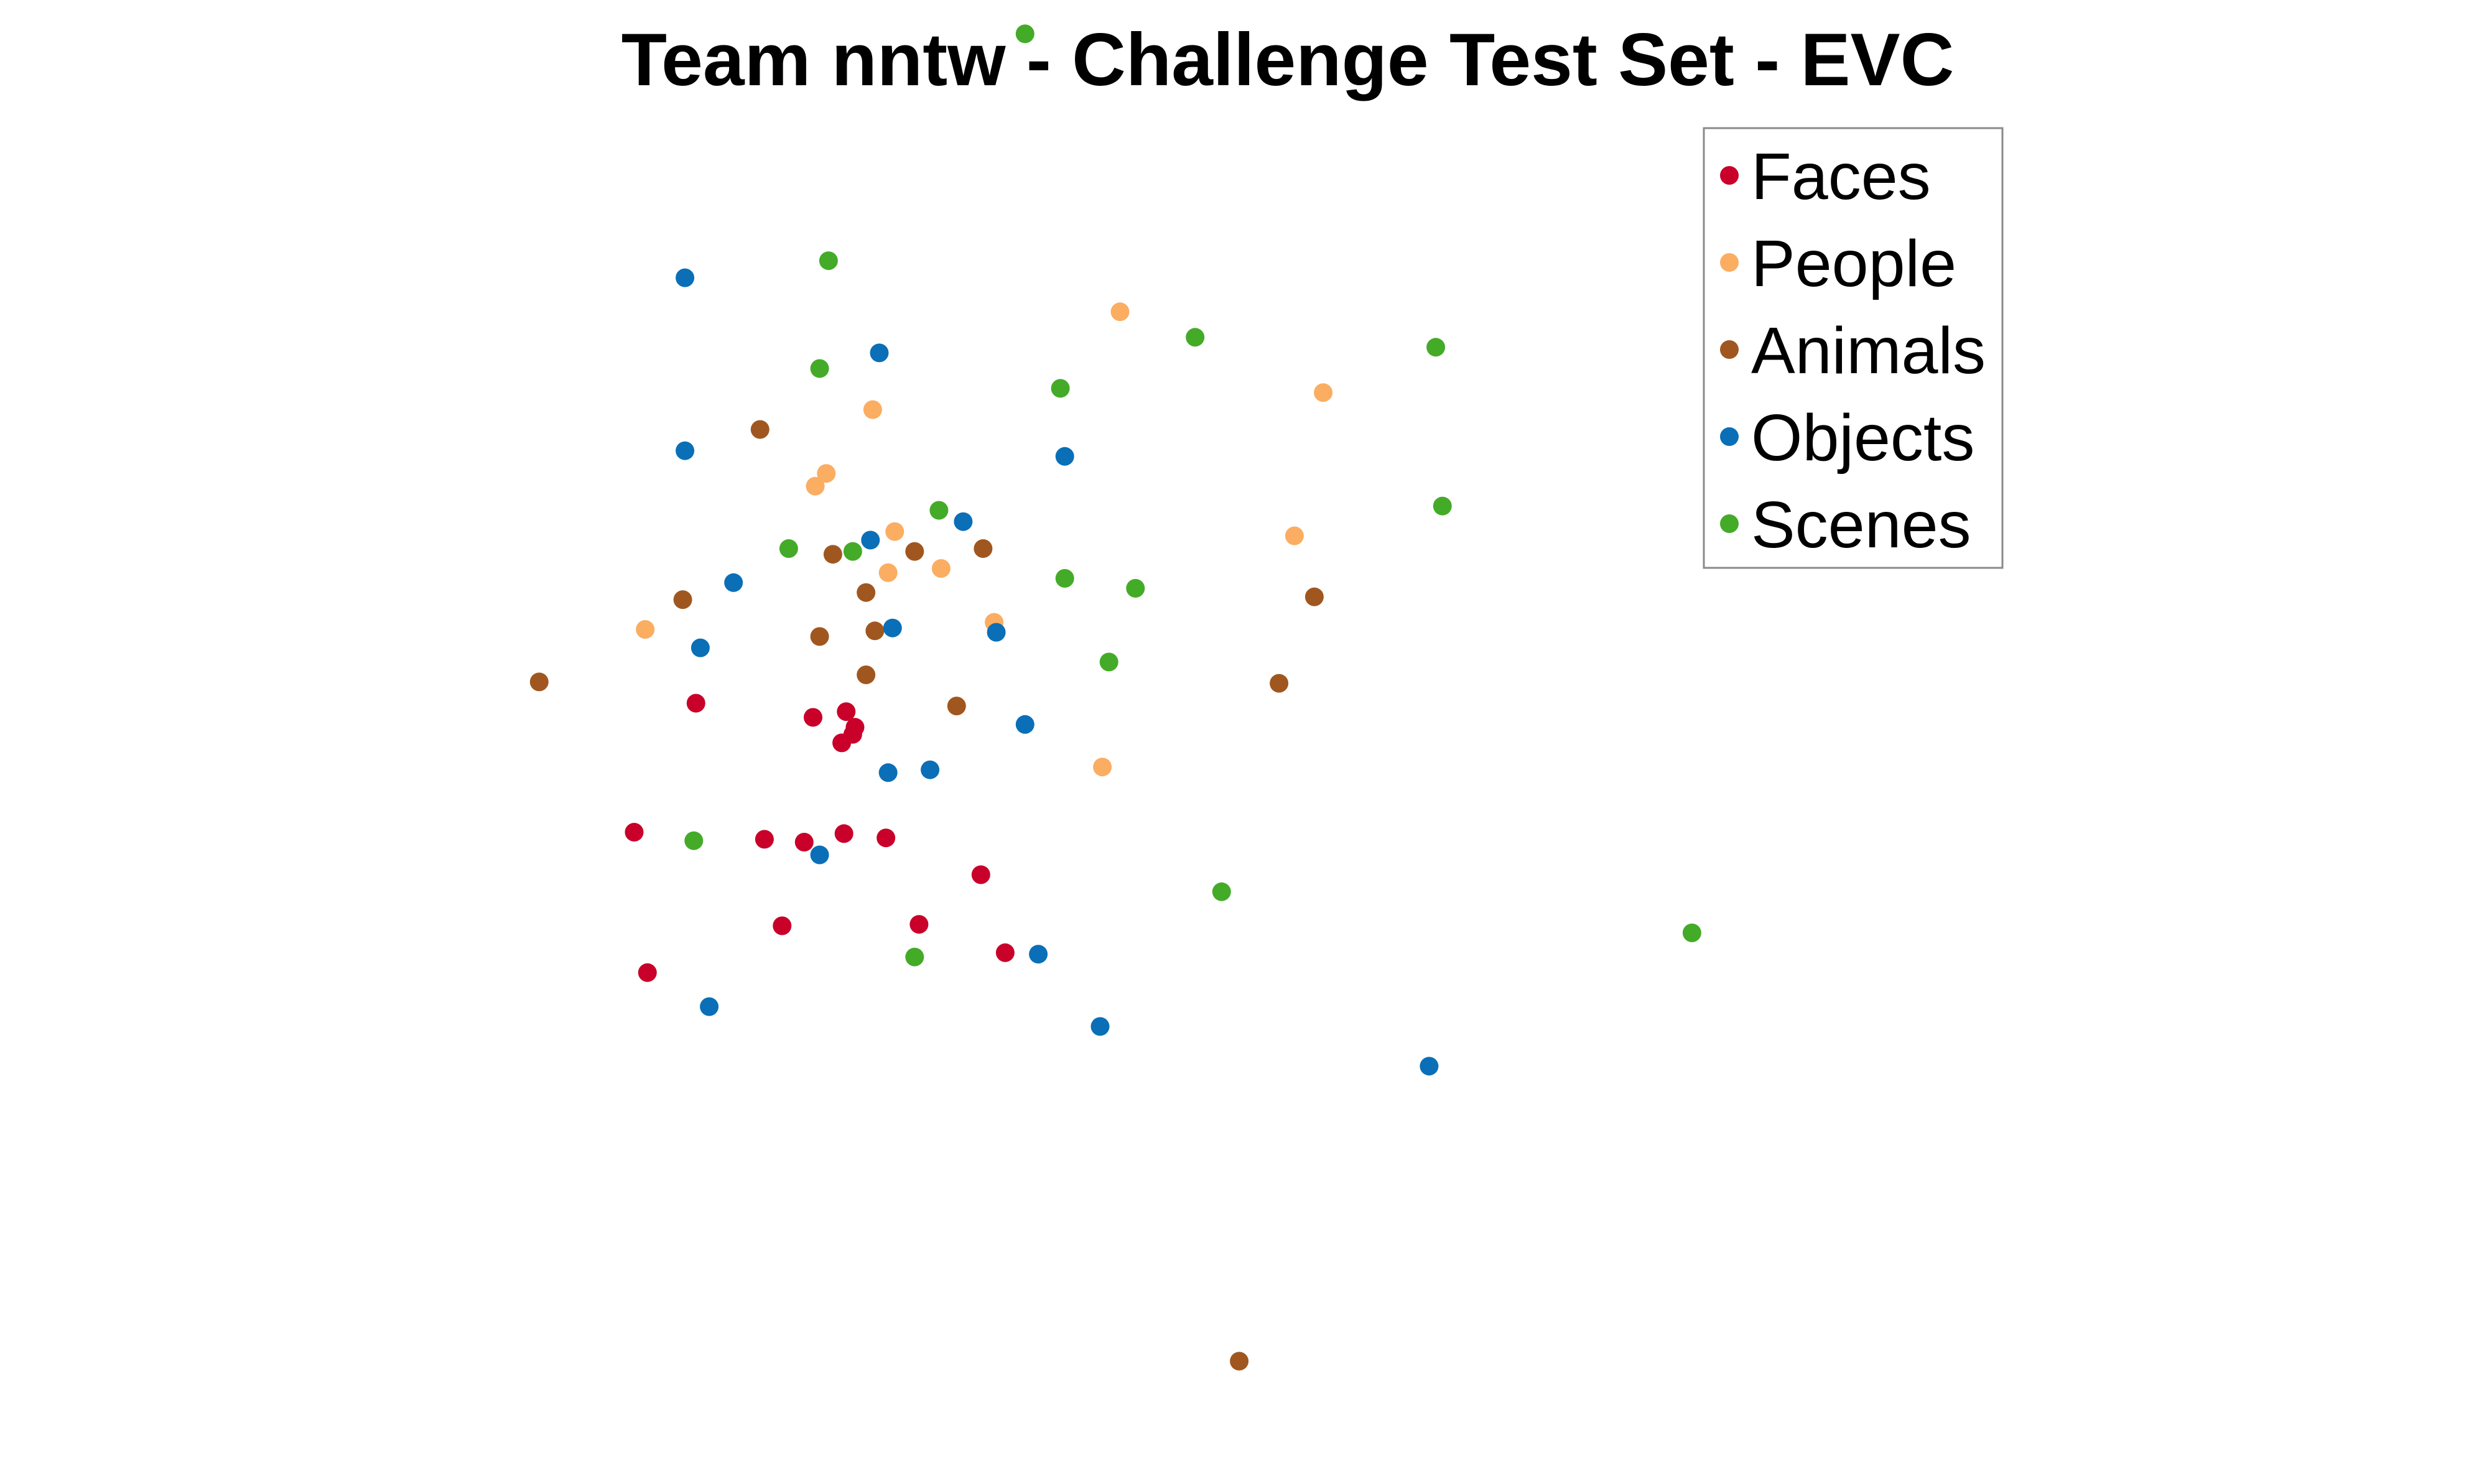  I want to click on legend-marker-animals, so click(1729, 350).